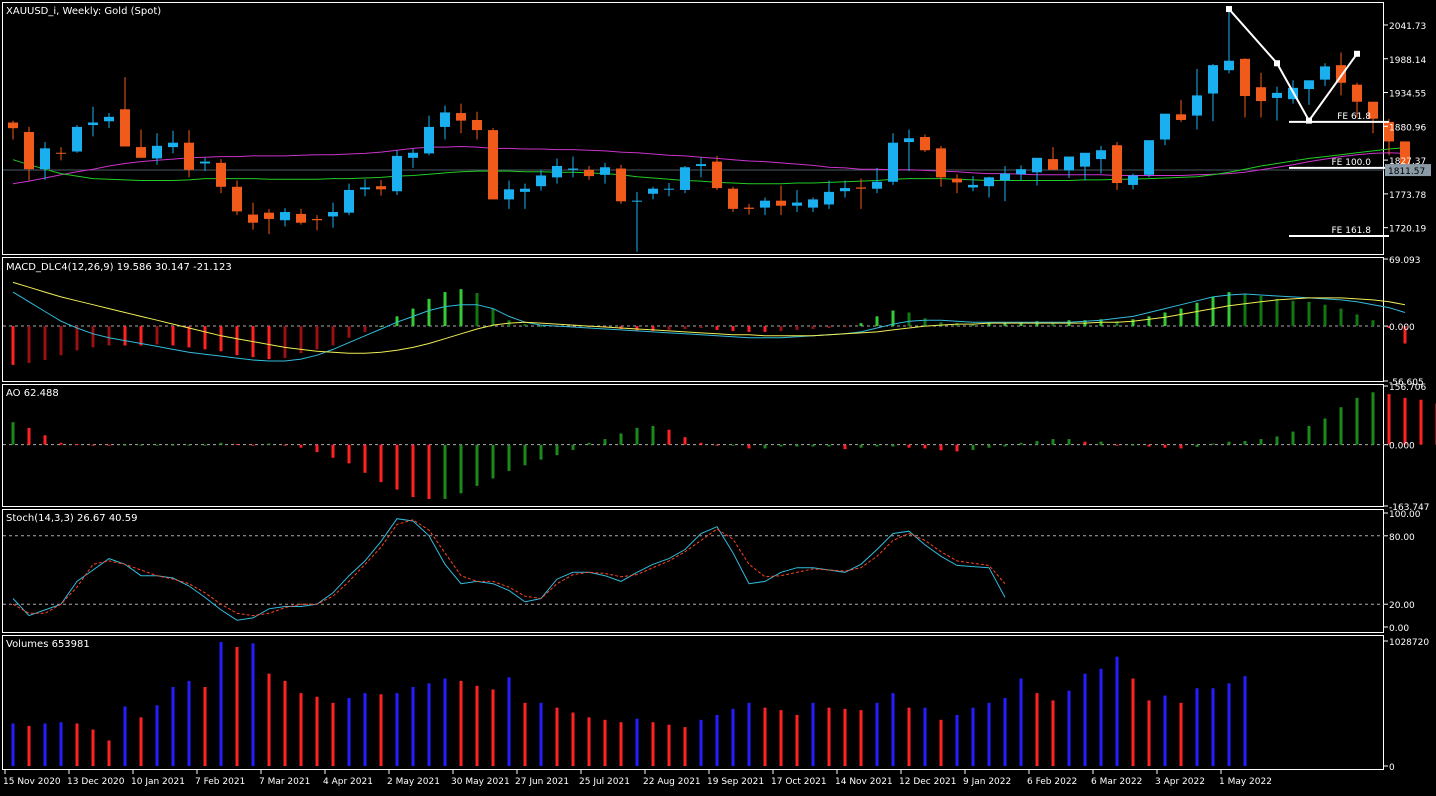 The height and width of the screenshot is (796, 1436). I want to click on time-axis-label: 22 Aug 2021, so click(672, 782).